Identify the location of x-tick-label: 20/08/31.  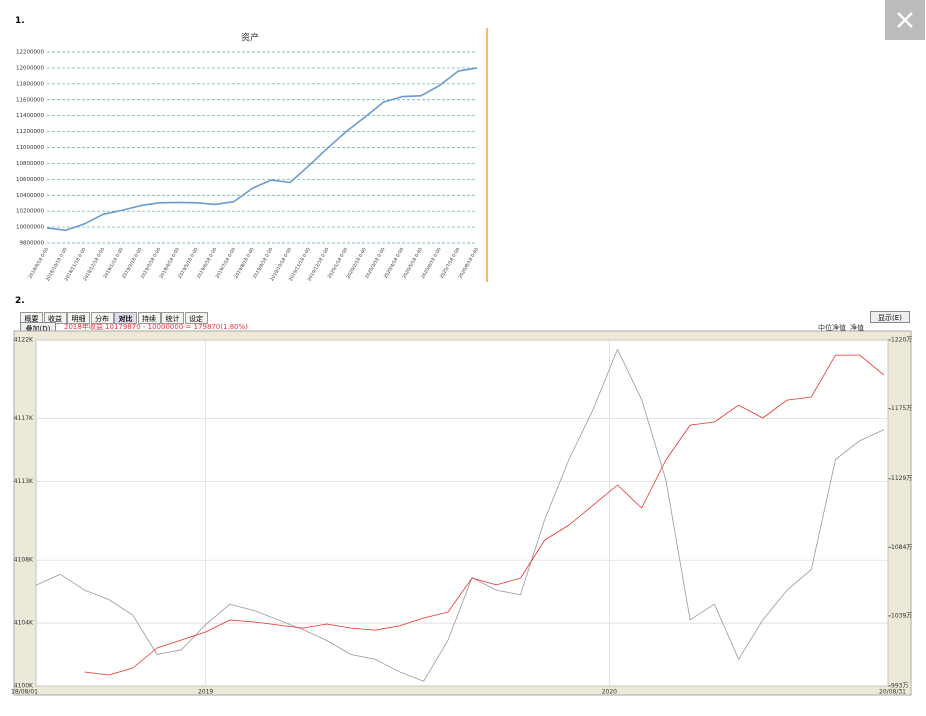
(892, 692).